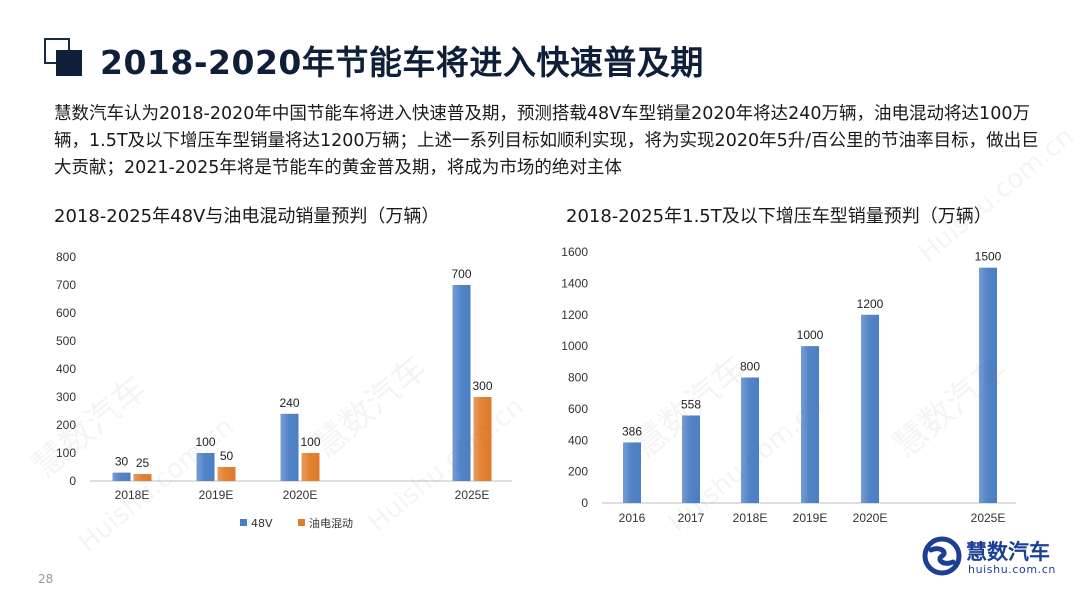 The width and height of the screenshot is (1080, 608). Describe the element at coordinates (574, 346) in the screenshot. I see `y-tick-label: 1000` at that location.